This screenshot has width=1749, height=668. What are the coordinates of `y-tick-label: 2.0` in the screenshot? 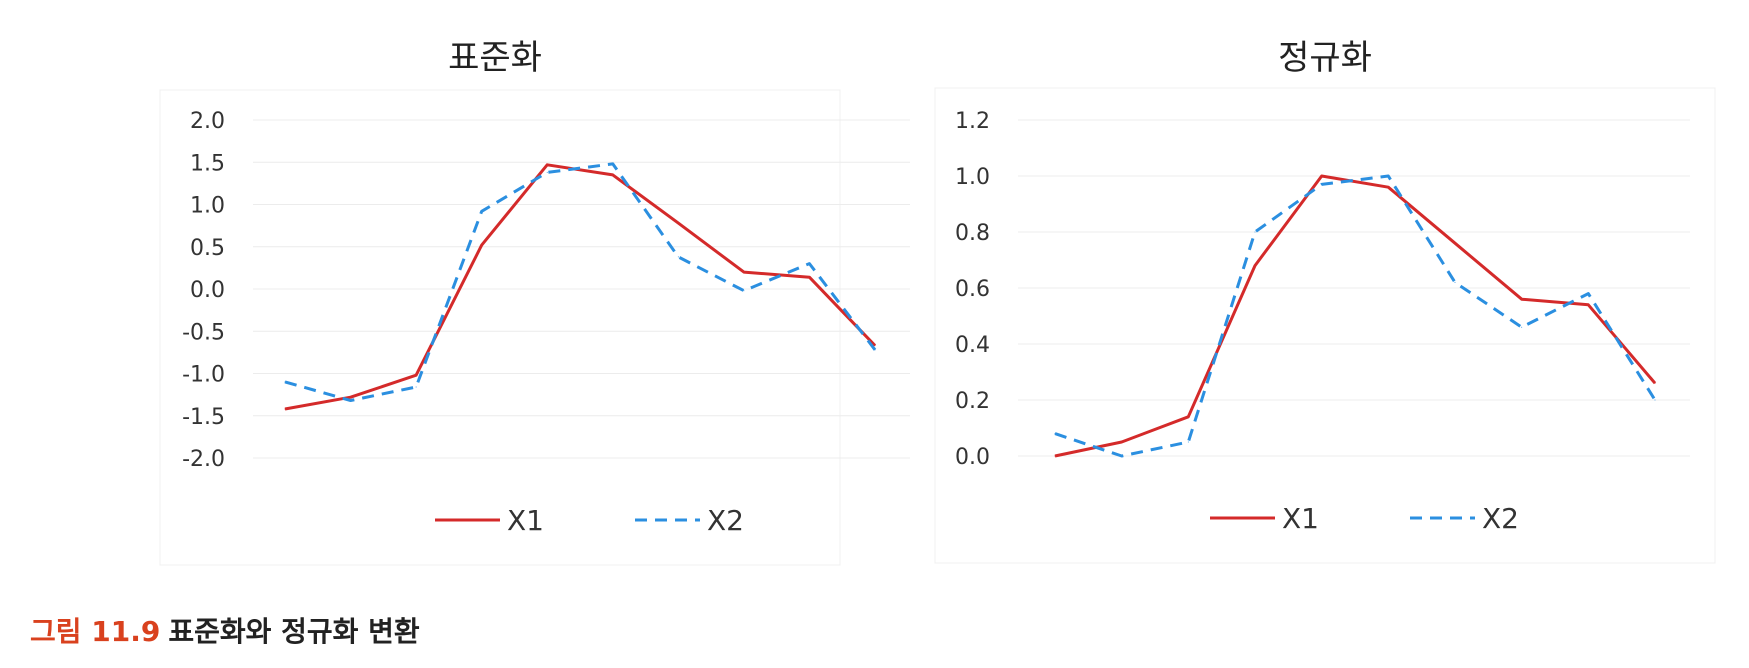 It's located at (207, 121).